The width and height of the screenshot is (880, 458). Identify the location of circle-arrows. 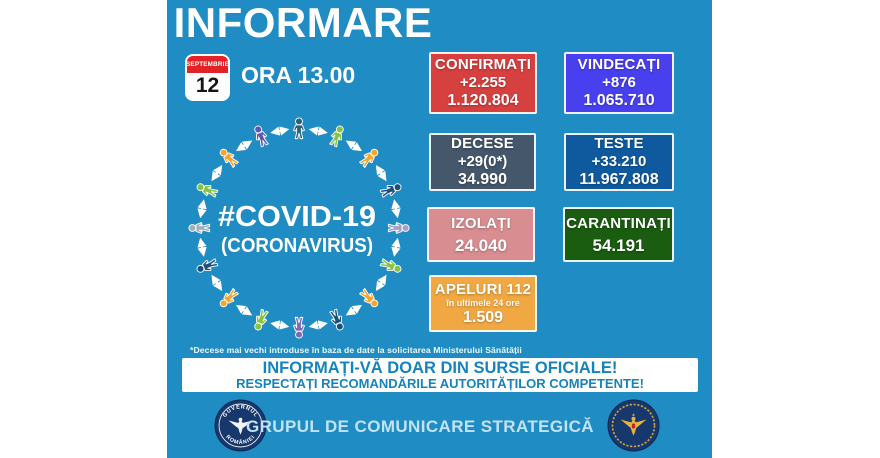
(299, 228).